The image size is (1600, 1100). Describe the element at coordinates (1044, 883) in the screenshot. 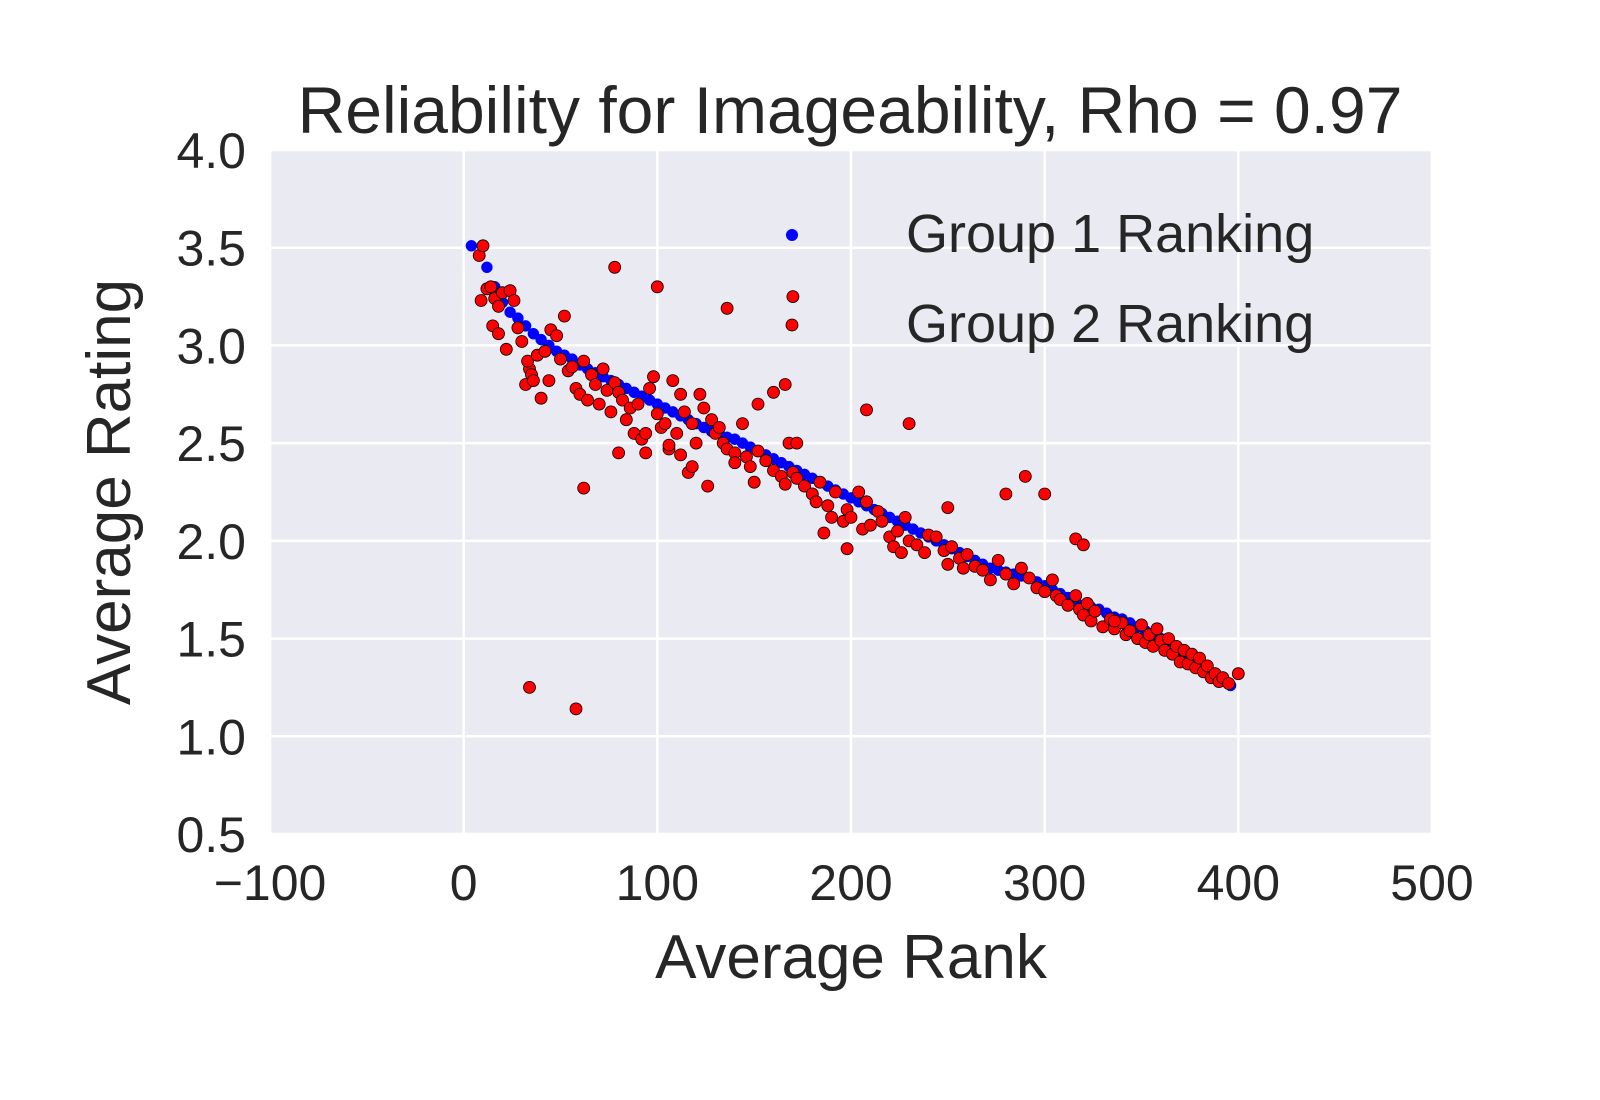

I see `x-tick-label: 300` at that location.